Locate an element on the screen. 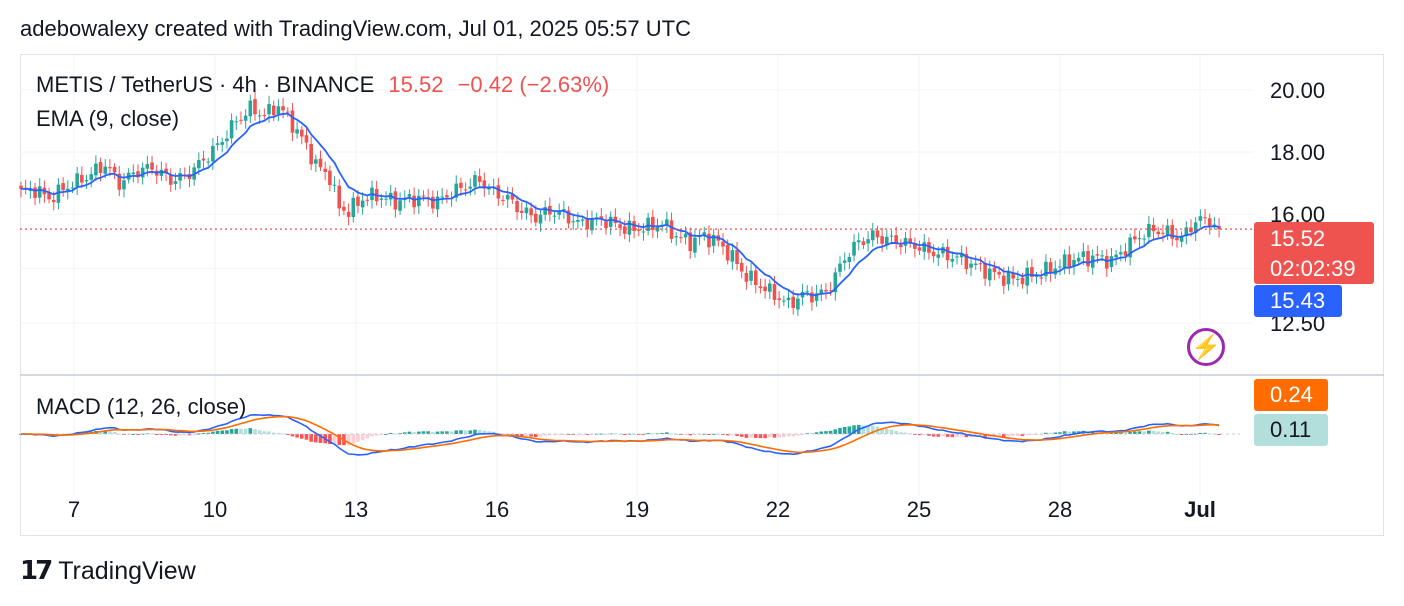 This screenshot has width=1404, height=606. ema-price-tag: 15.43 is located at coordinates (1298, 301).